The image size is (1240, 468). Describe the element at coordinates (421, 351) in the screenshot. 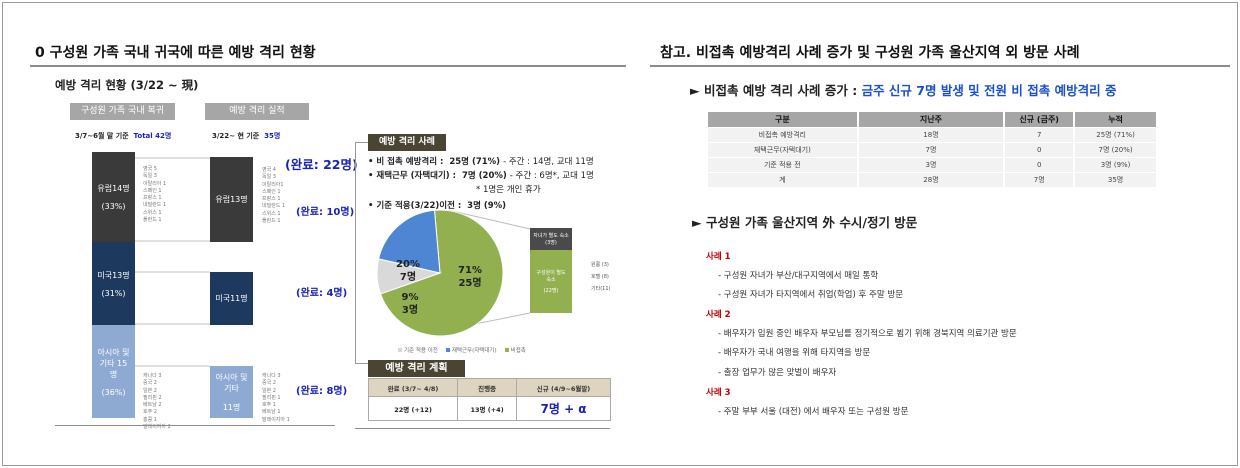

I see `legend-label: 기준 적용 이전` at that location.